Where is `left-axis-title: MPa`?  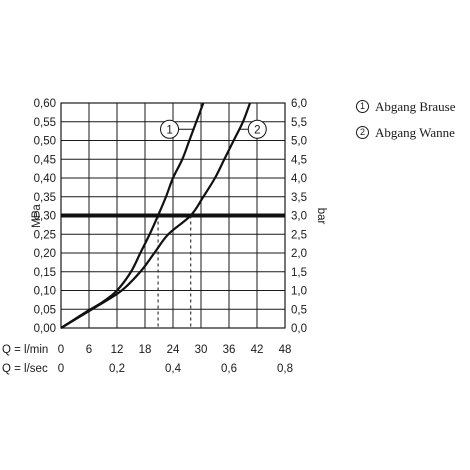
left-axis-title: MPa is located at coordinates (37, 216).